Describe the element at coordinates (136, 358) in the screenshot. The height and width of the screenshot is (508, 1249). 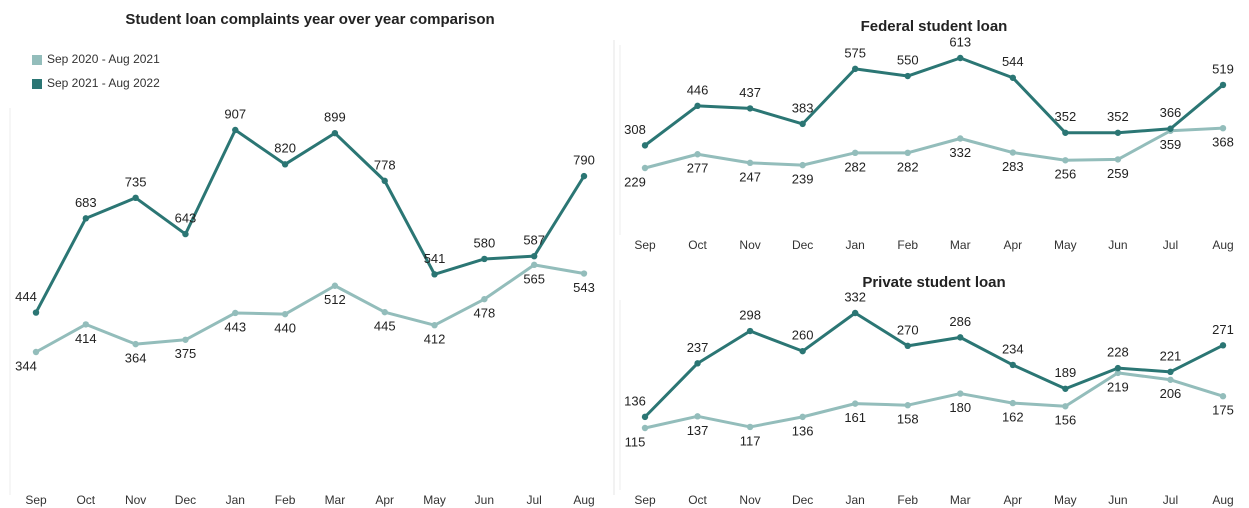
I see `data-label: 364` at that location.